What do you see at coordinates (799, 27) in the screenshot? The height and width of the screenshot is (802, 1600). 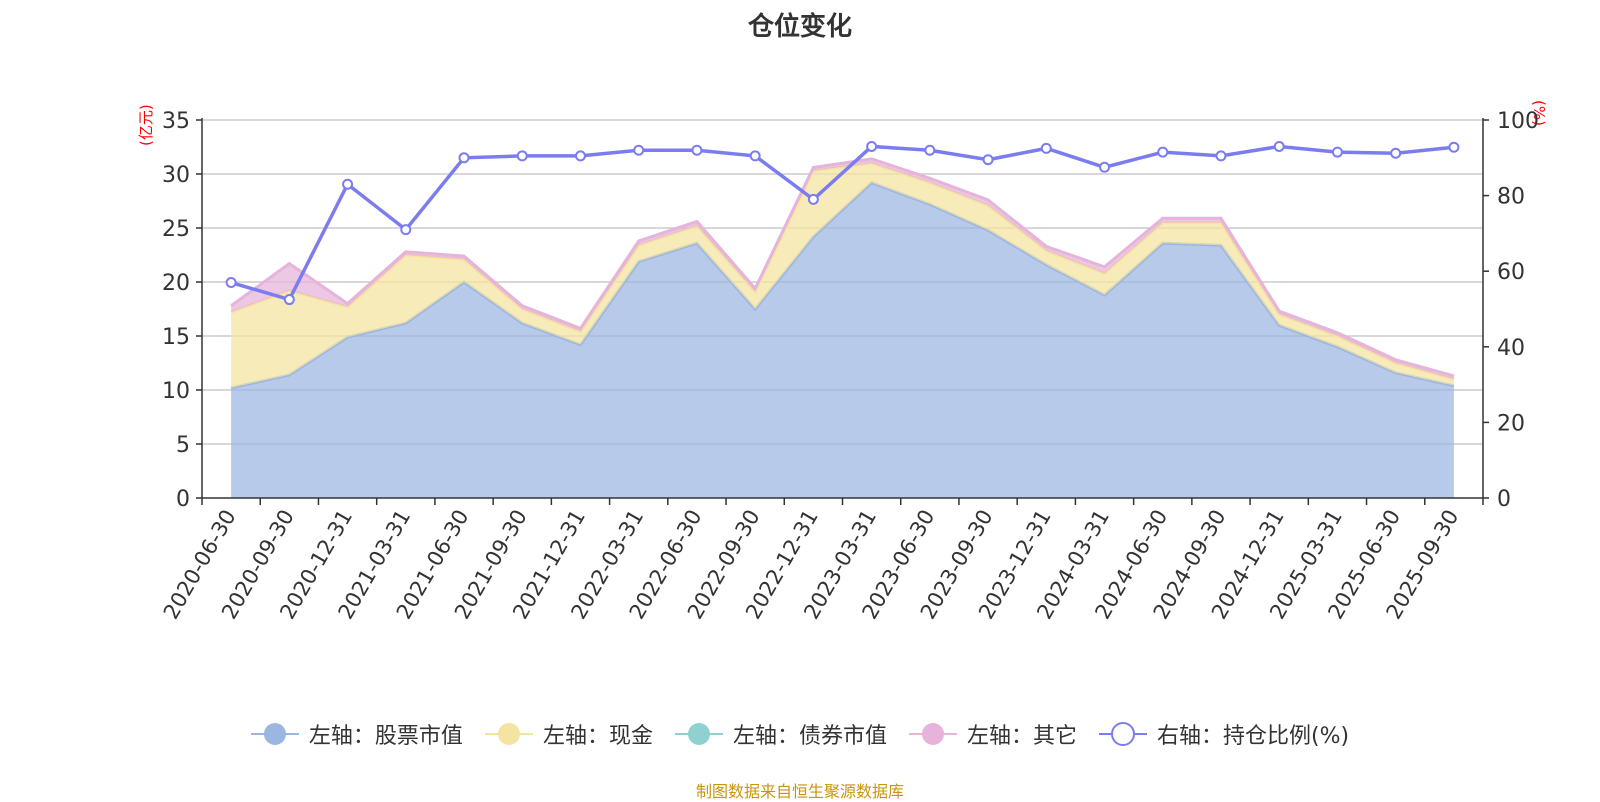 I see `chart-title: 仓位变化` at bounding box center [799, 27].